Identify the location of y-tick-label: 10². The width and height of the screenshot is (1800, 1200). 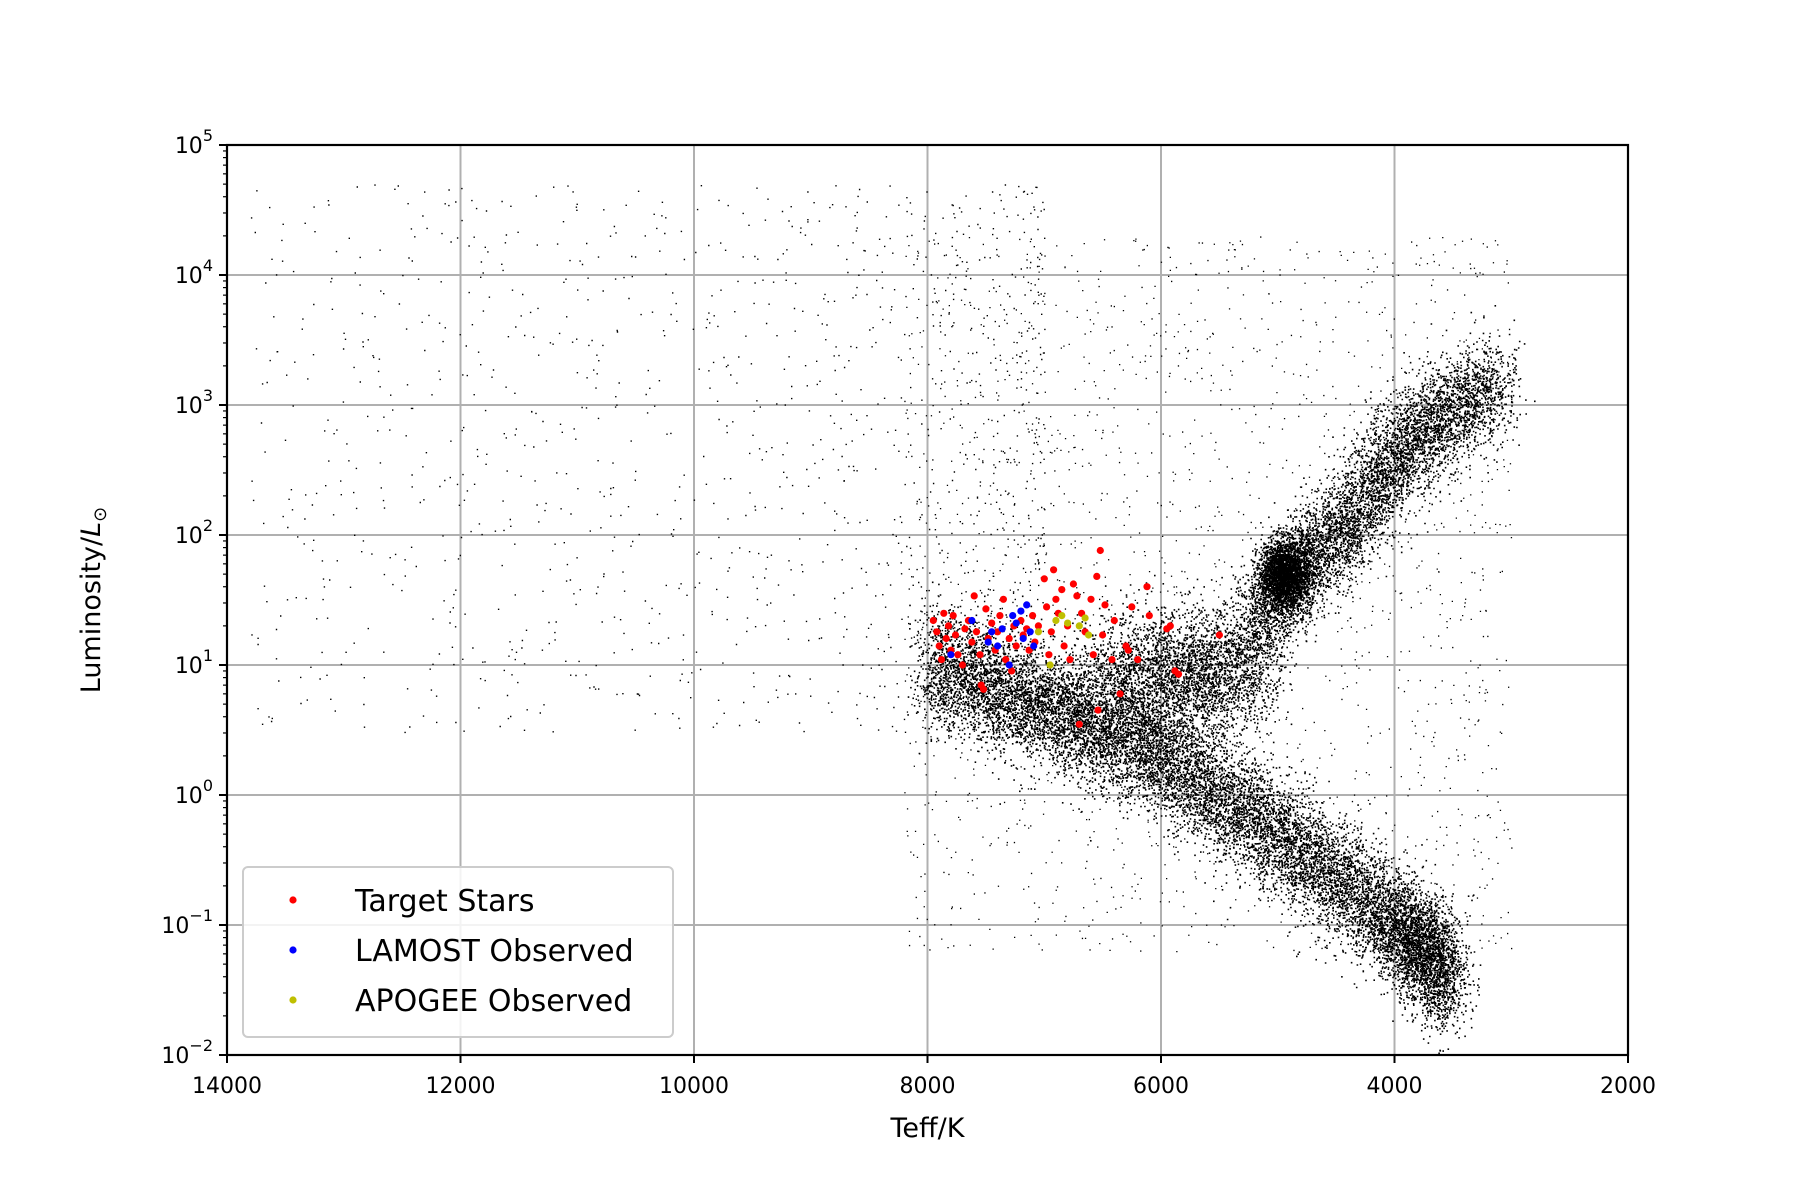
(194, 532).